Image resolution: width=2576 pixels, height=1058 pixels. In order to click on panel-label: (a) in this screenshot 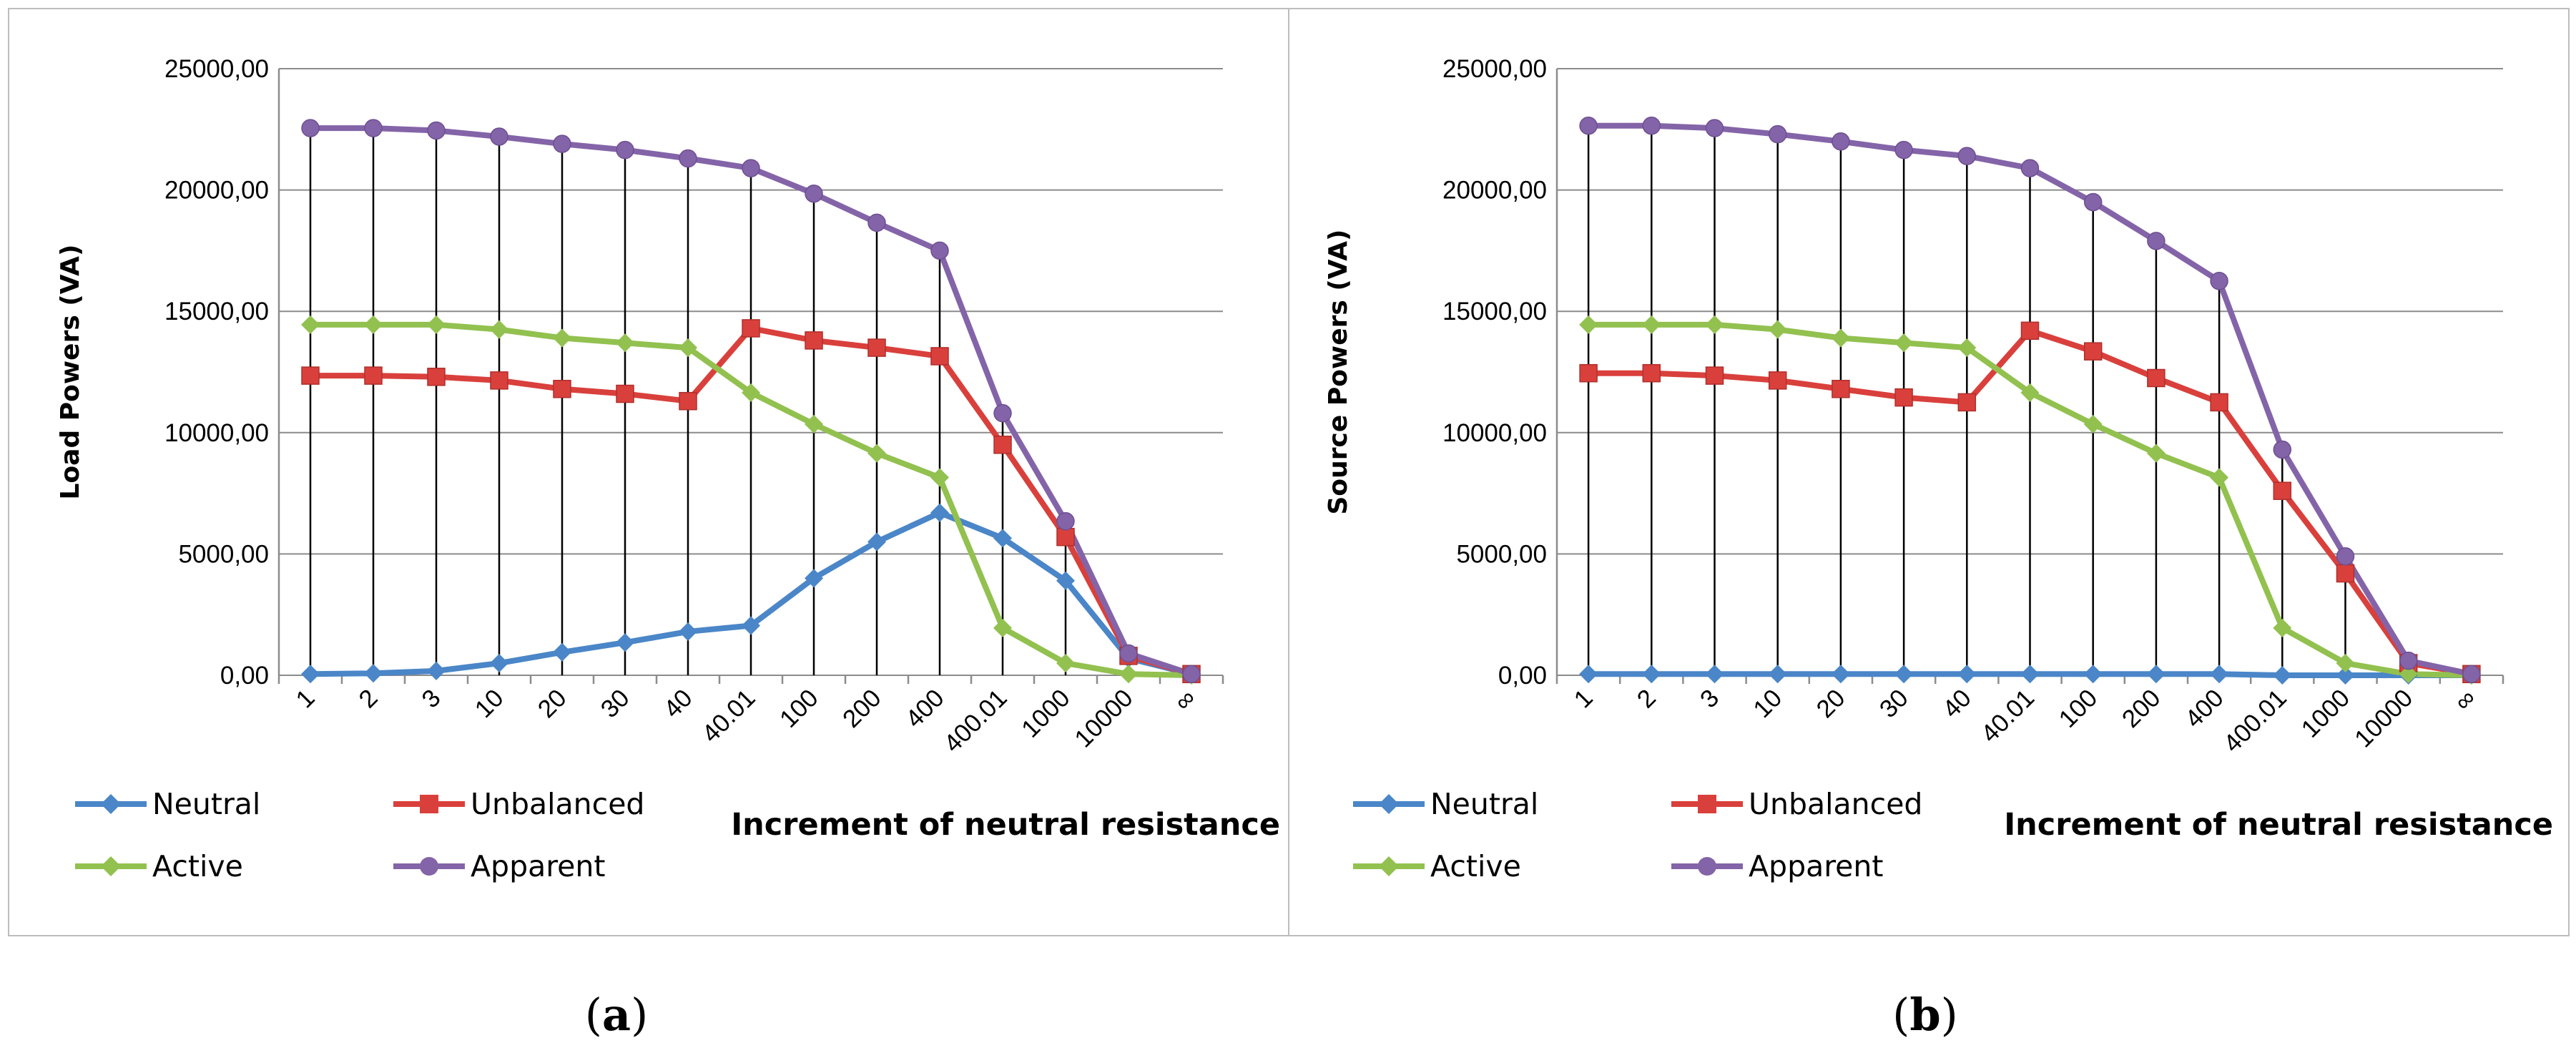, I will do `click(617, 1015)`.